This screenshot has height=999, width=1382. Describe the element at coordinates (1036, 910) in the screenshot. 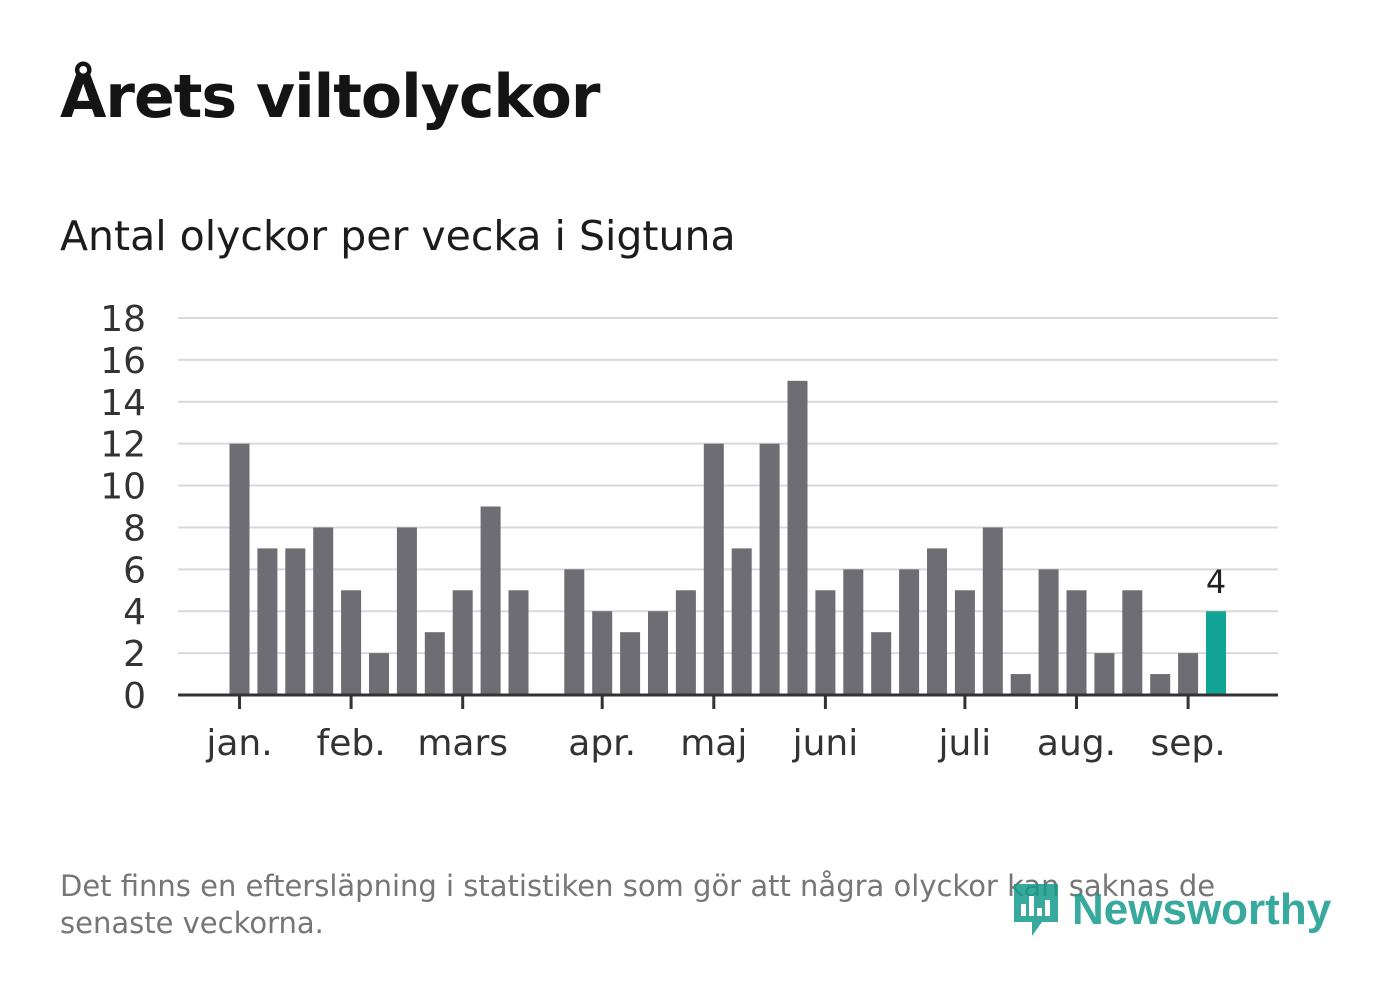

I see `newsworthy-logo-icon` at that location.